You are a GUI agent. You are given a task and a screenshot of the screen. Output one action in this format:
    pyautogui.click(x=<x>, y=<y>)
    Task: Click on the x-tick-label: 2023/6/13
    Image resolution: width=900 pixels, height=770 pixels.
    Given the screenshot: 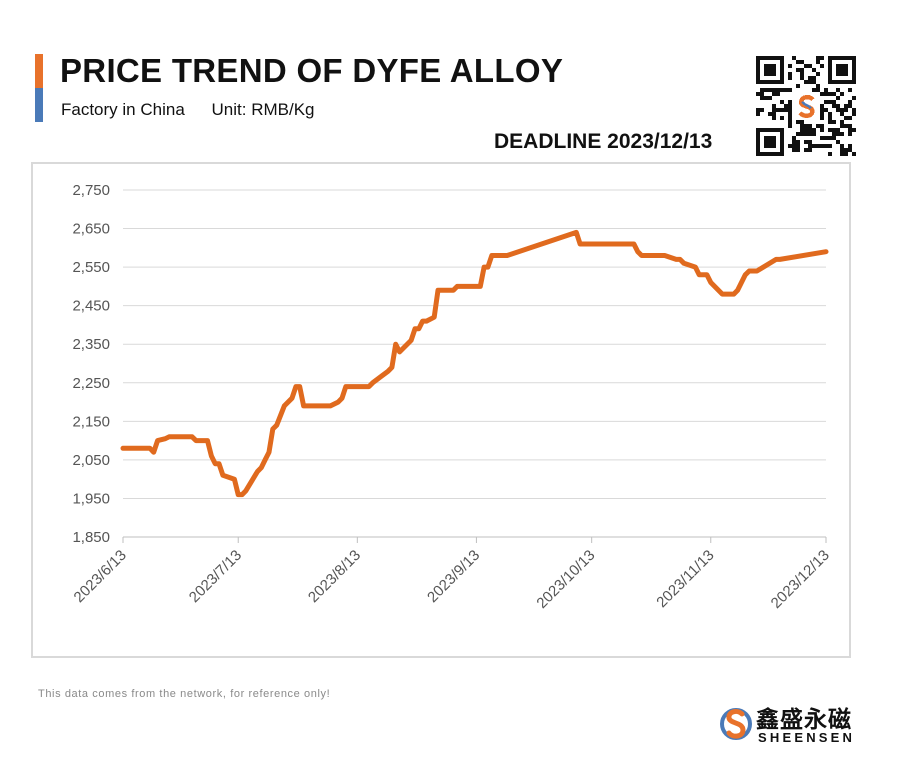 What is the action you would take?
    pyautogui.click(x=100, y=576)
    